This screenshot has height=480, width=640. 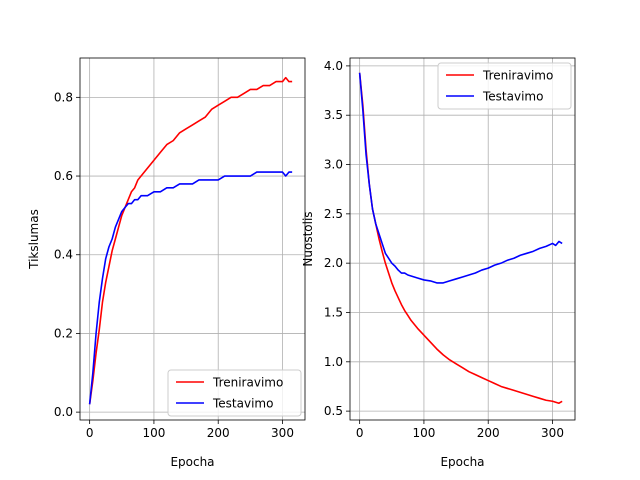 What do you see at coordinates (282, 433) in the screenshot?
I see `chart1-xtick-label: 300` at bounding box center [282, 433].